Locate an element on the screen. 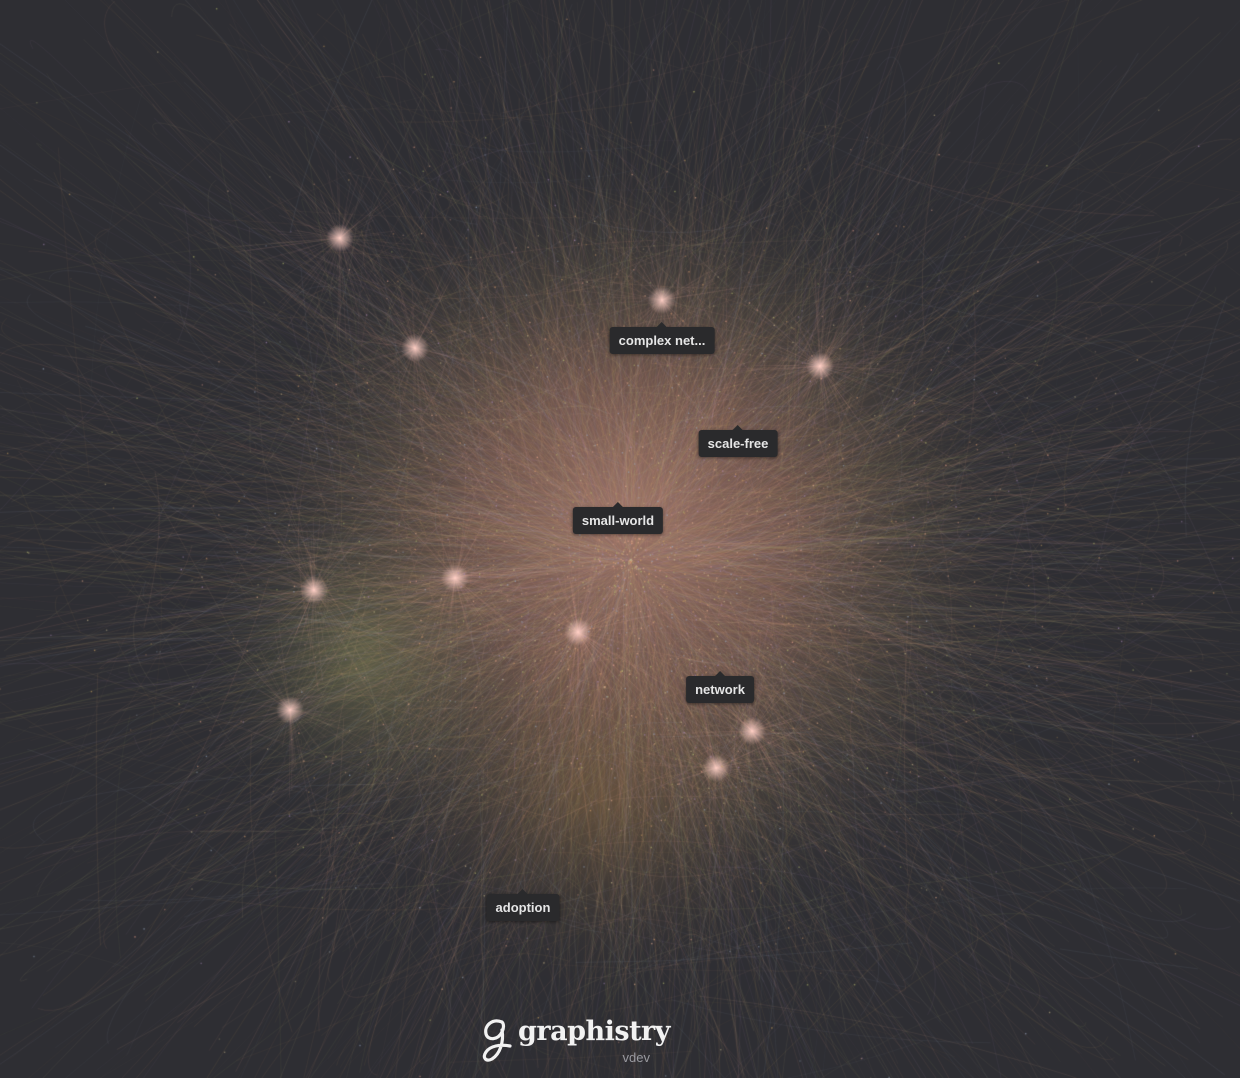  point-label-small-world: small-world is located at coordinates (618, 518).